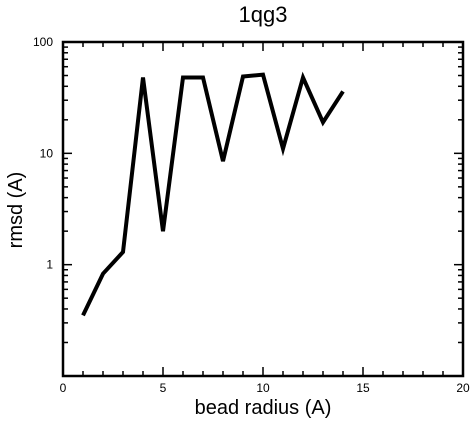 This screenshot has width=476, height=429. Describe the element at coordinates (47, 153) in the screenshot. I see `y-tick-label: 10` at that location.